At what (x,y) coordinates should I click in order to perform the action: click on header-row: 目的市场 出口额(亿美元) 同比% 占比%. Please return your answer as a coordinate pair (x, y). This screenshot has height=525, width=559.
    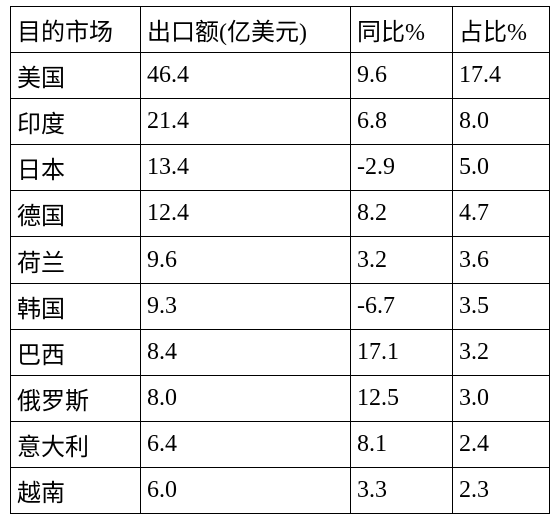
    Looking at the image, I should click on (280, 29).